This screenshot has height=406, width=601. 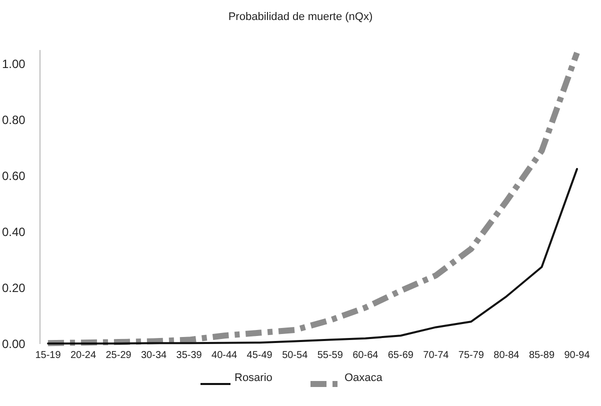 What do you see at coordinates (14, 176) in the screenshot?
I see `y-tick-label: 0.60` at bounding box center [14, 176].